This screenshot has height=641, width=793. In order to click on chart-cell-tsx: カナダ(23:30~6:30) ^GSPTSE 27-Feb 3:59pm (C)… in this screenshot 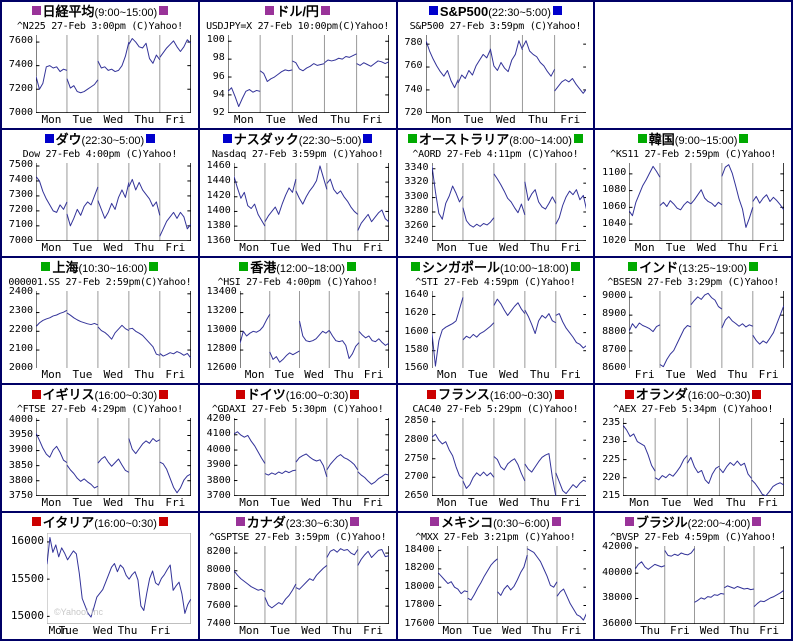, I will do `click(297, 576)`.